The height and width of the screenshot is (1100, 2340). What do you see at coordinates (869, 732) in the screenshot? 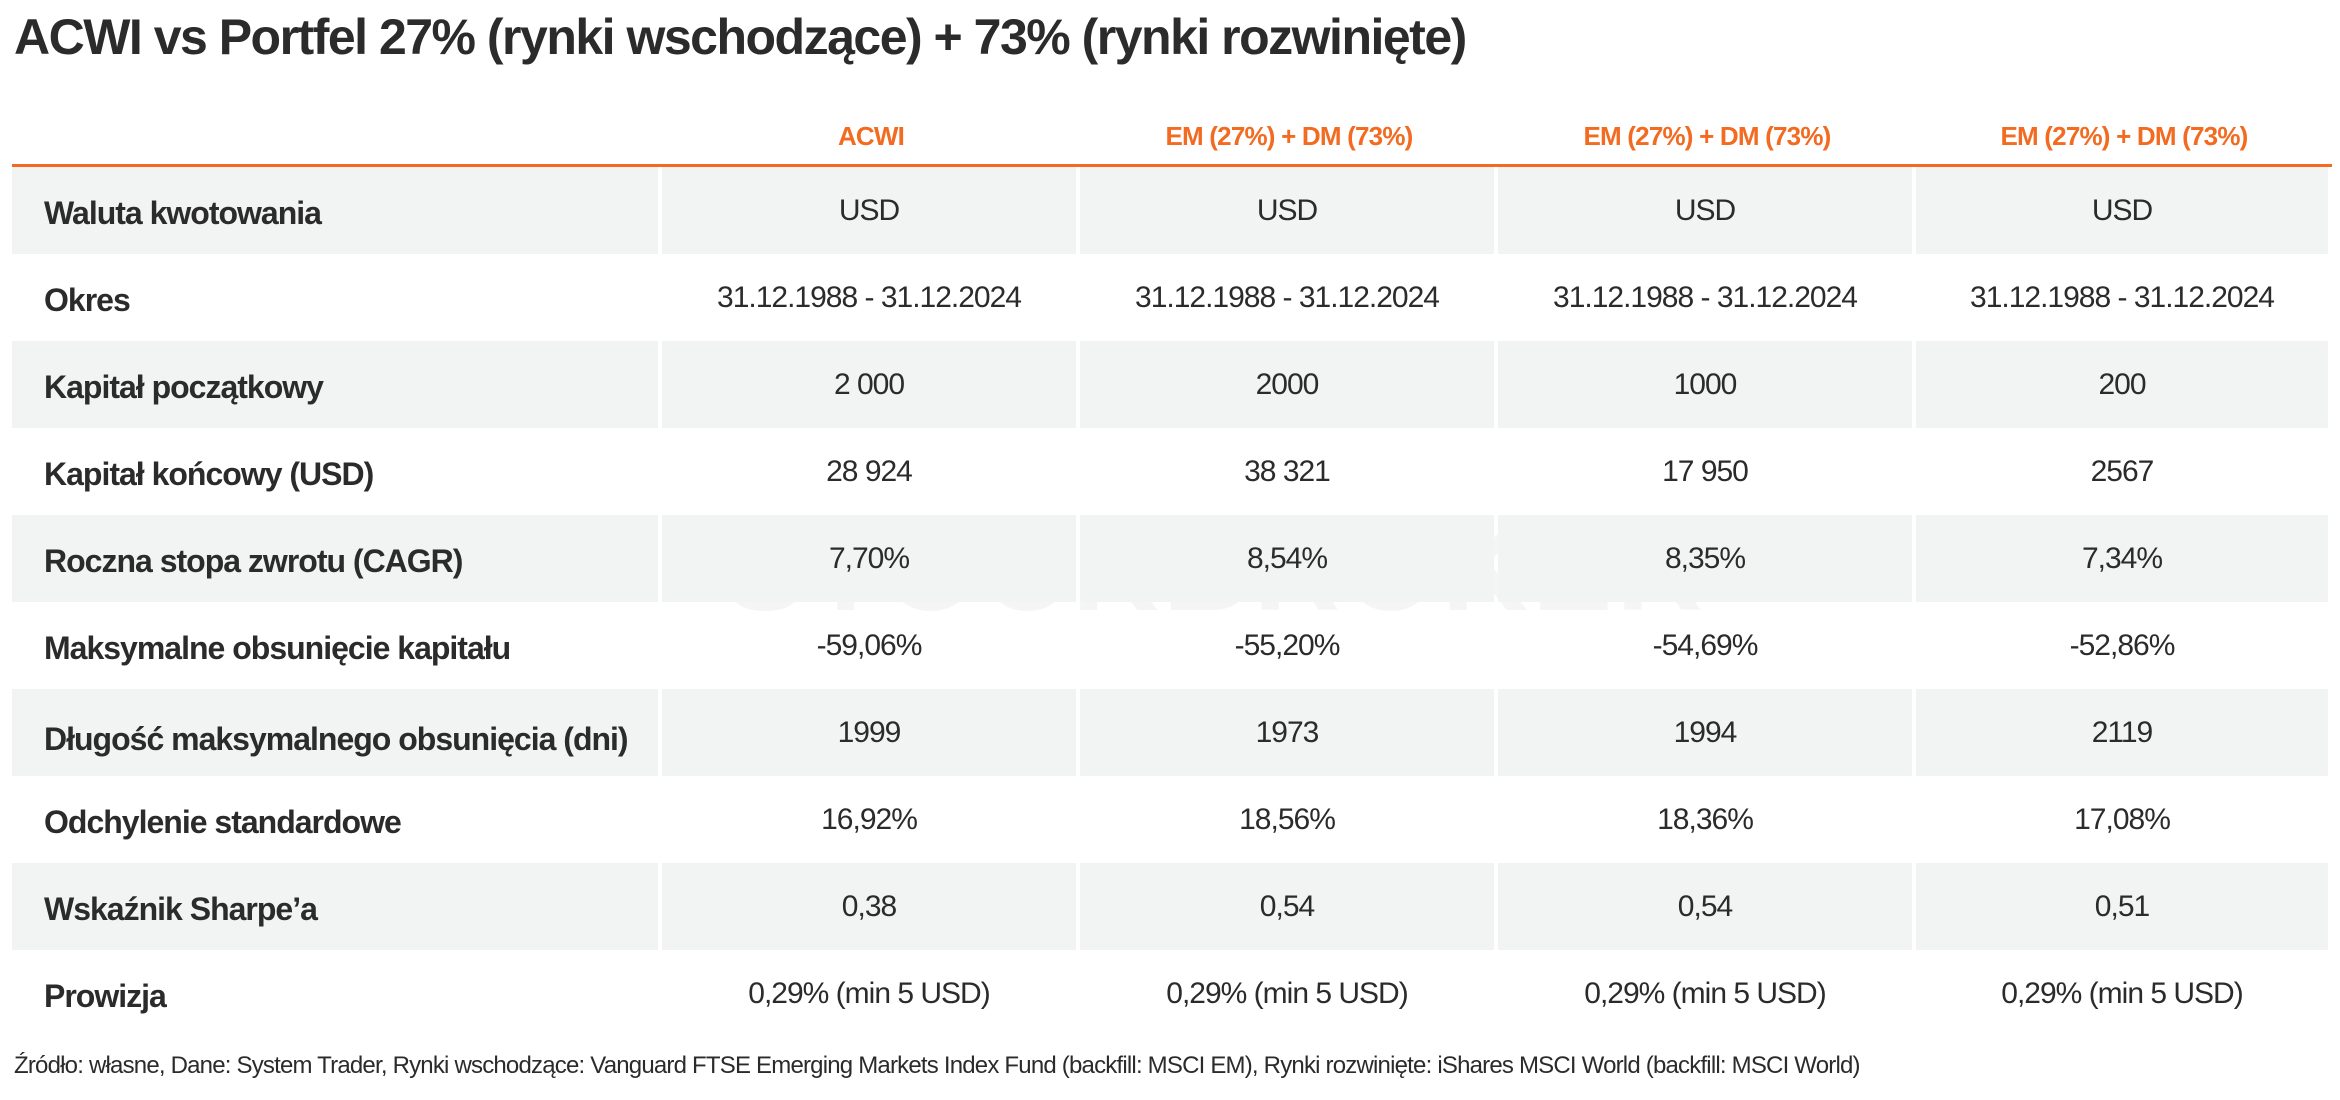
I see `cell-value: 1999` at bounding box center [869, 732].